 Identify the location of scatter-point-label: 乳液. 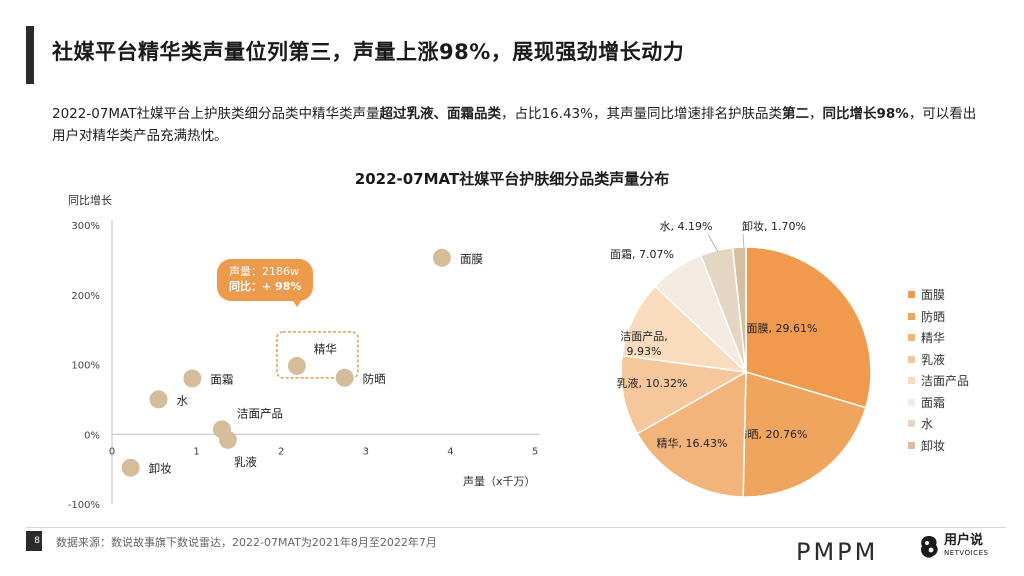
(245, 462).